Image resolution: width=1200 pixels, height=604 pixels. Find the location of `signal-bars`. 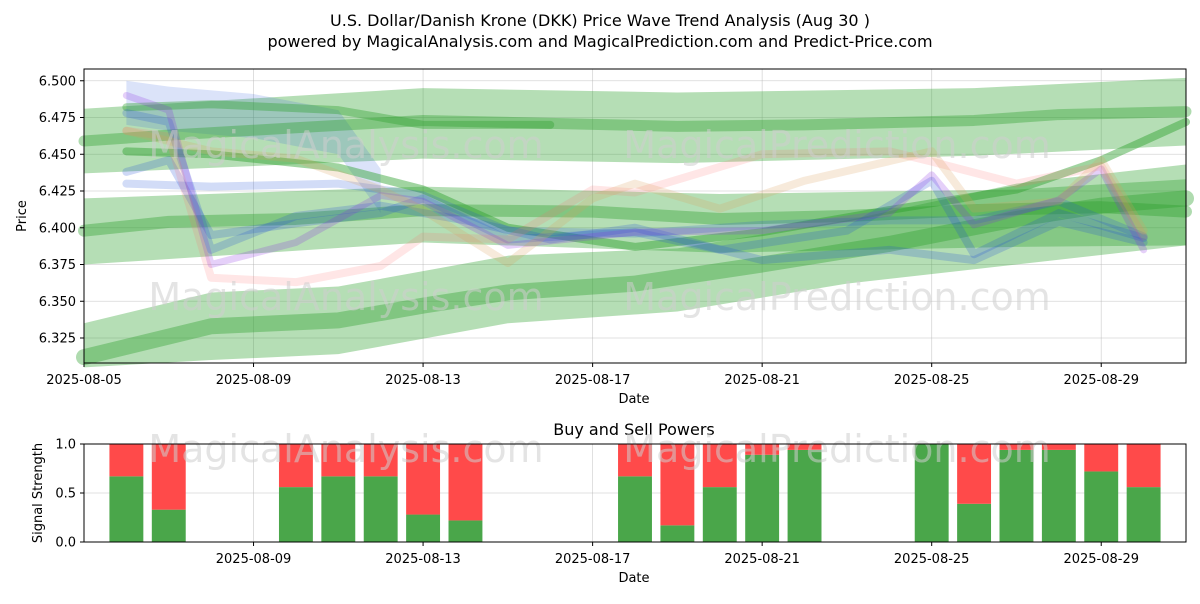

signal-bars is located at coordinates (635, 493).